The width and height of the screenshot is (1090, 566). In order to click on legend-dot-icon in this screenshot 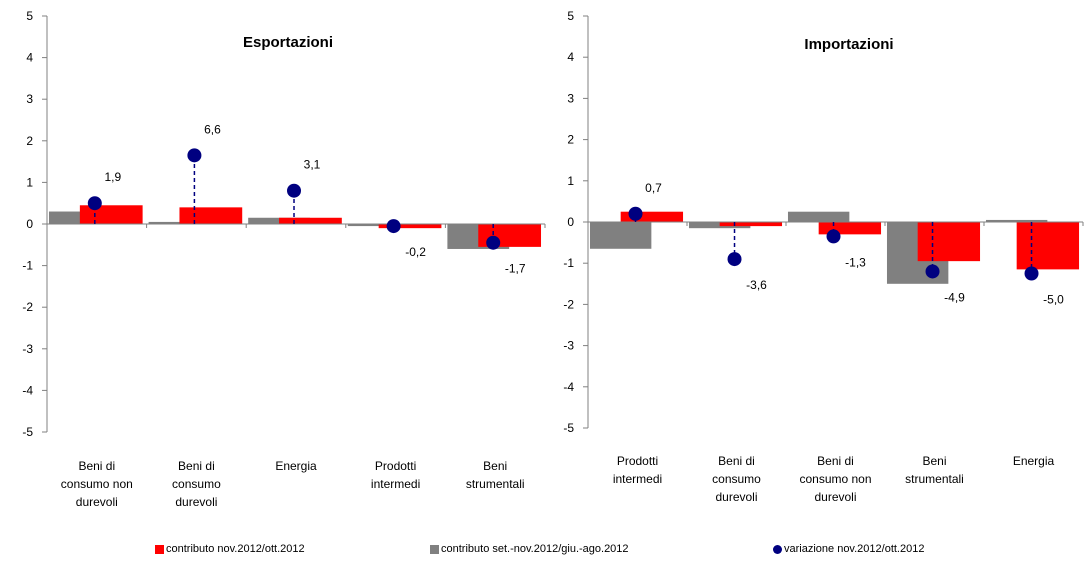, I will do `click(777, 549)`.